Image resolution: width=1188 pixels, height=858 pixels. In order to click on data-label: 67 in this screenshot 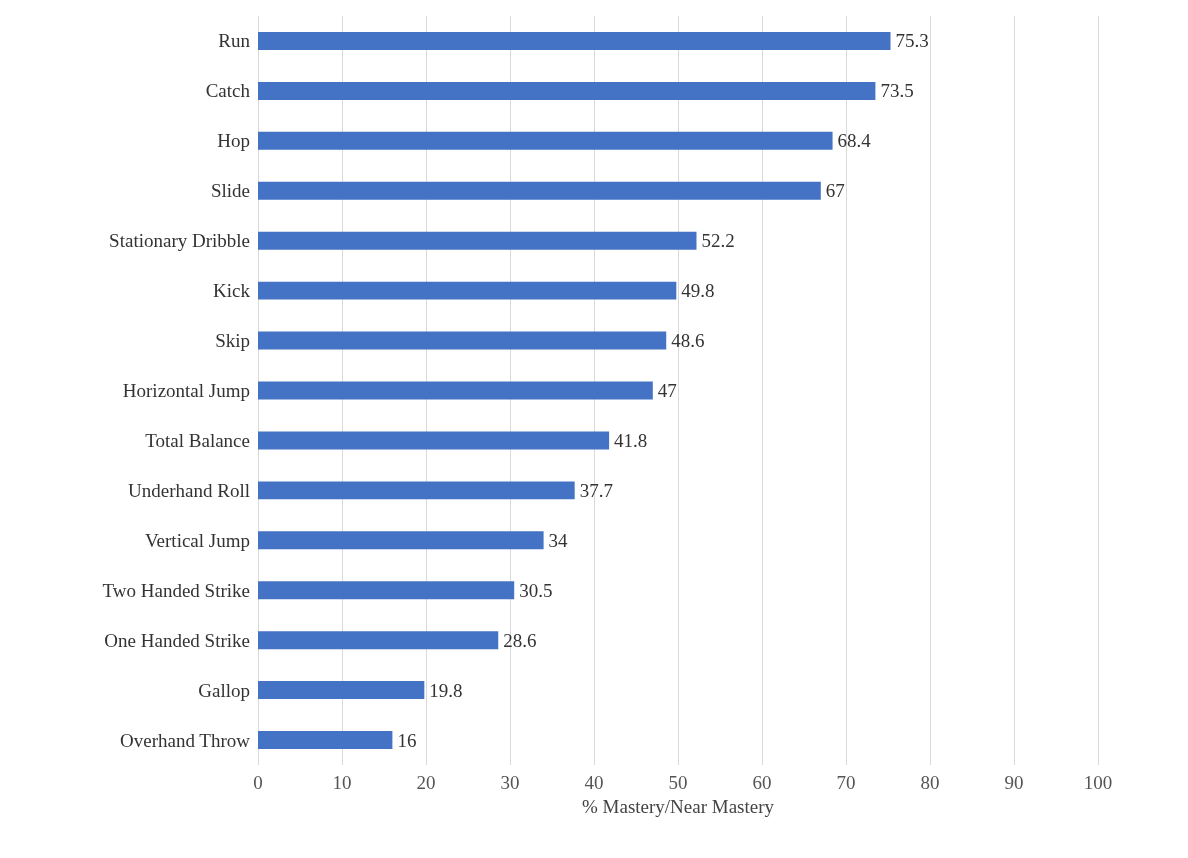, I will do `click(835, 191)`.